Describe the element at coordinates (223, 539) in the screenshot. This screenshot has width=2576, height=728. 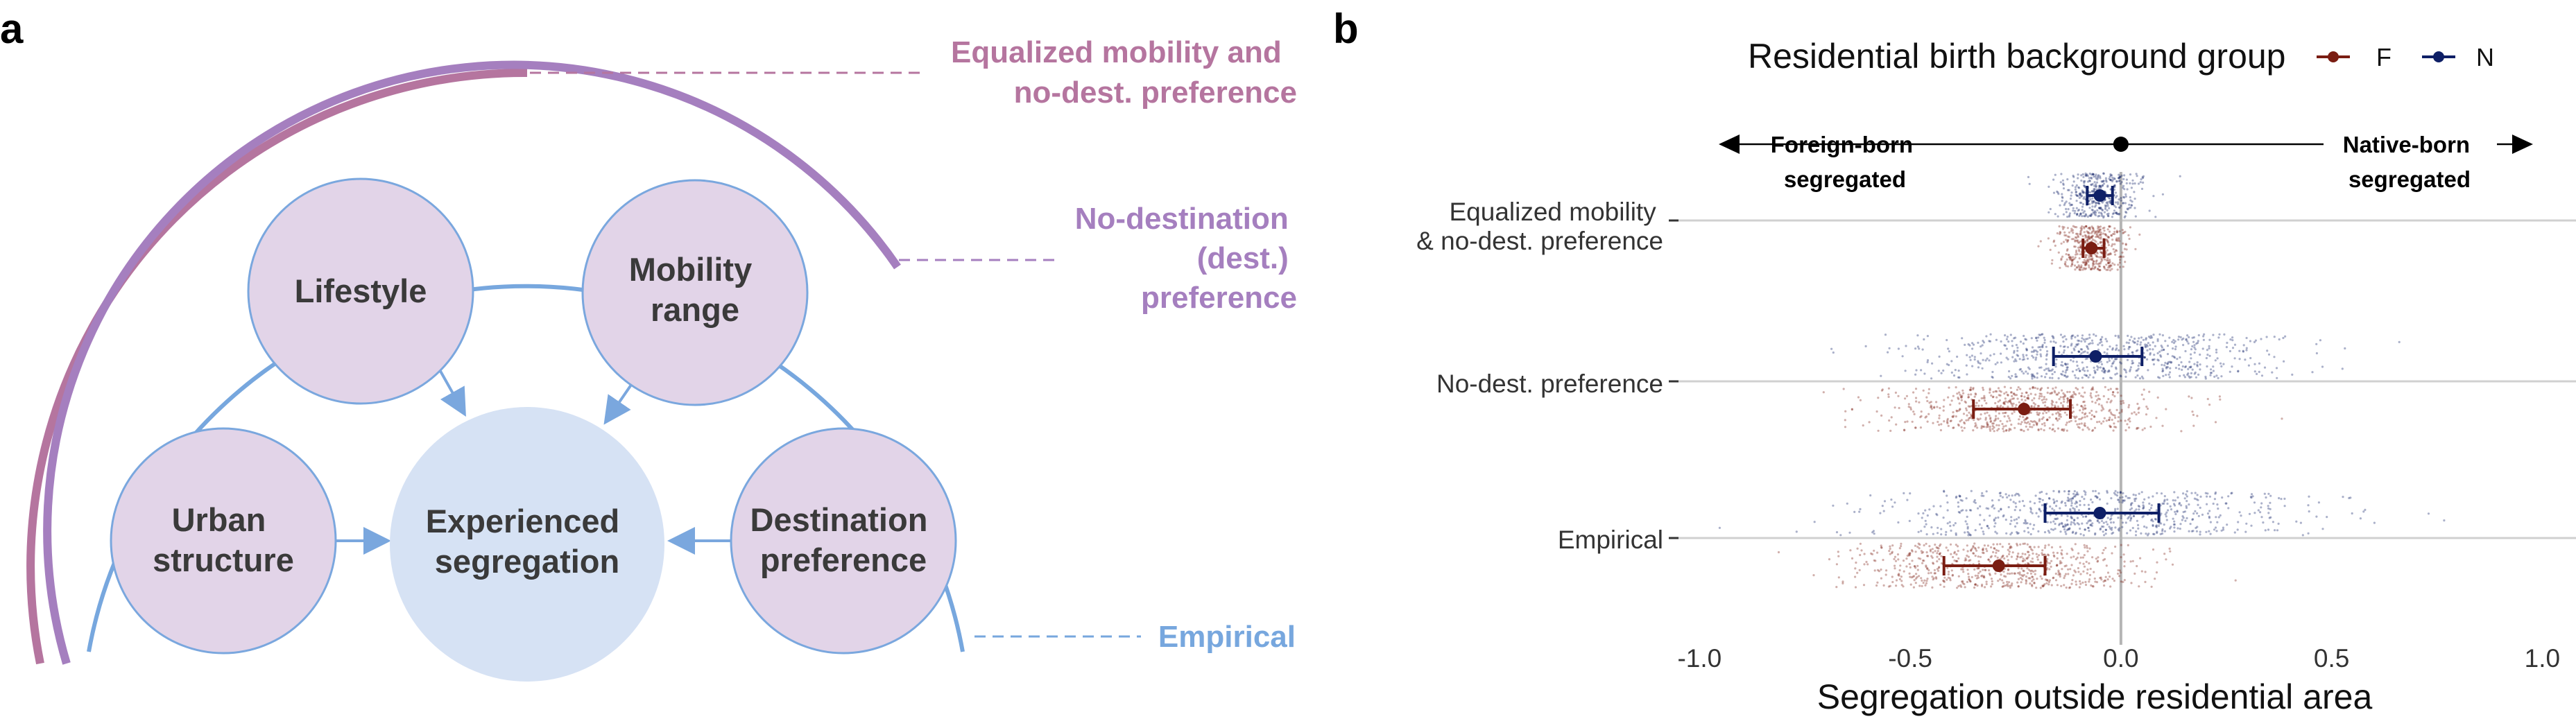
I see `node-urban-structure-label: Urban structure` at that location.